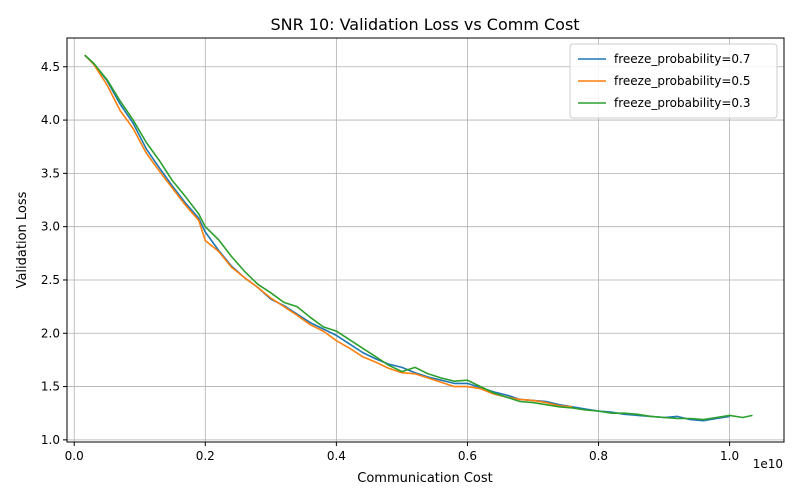 The image size is (800, 500). Describe the element at coordinates (768, 464) in the screenshot. I see `x-axis-scale-label: 1e10` at that location.